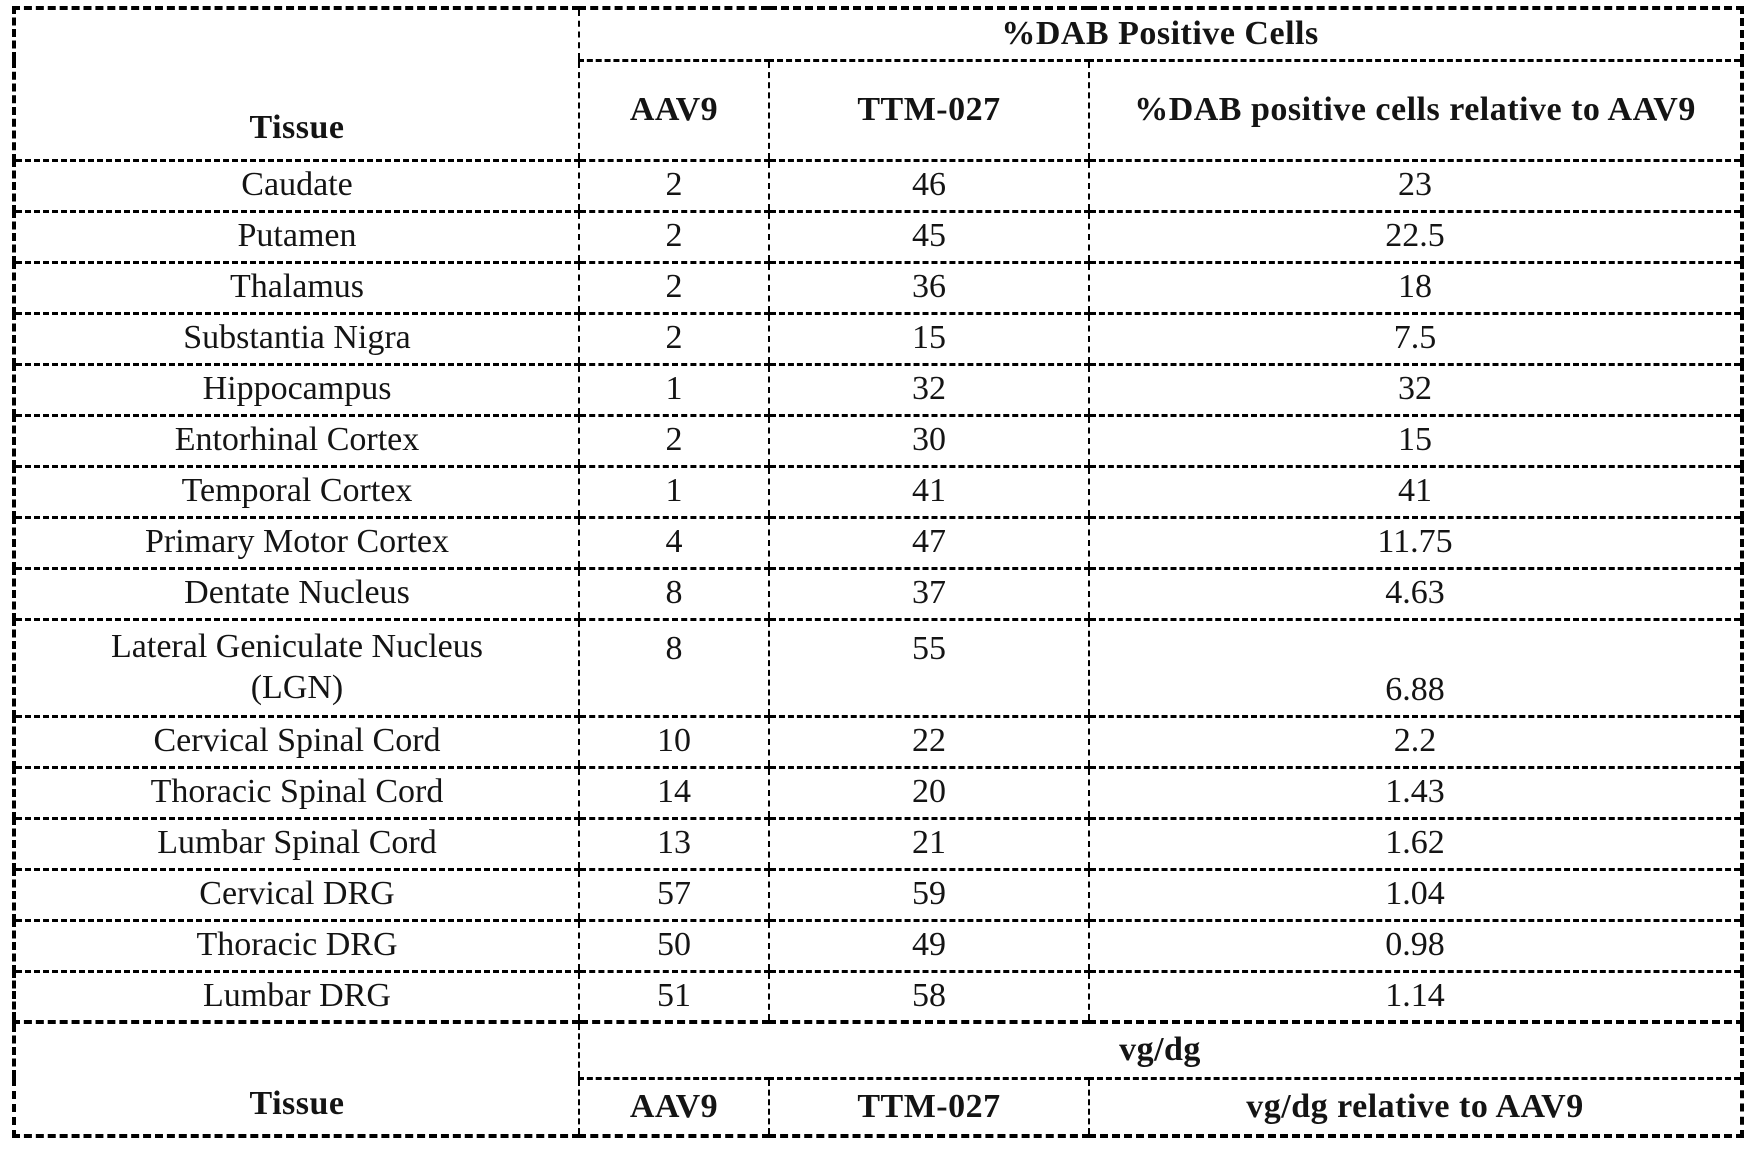  Describe the element at coordinates (929, 843) in the screenshot. I see `ttm027-value-cell: 21` at that location.